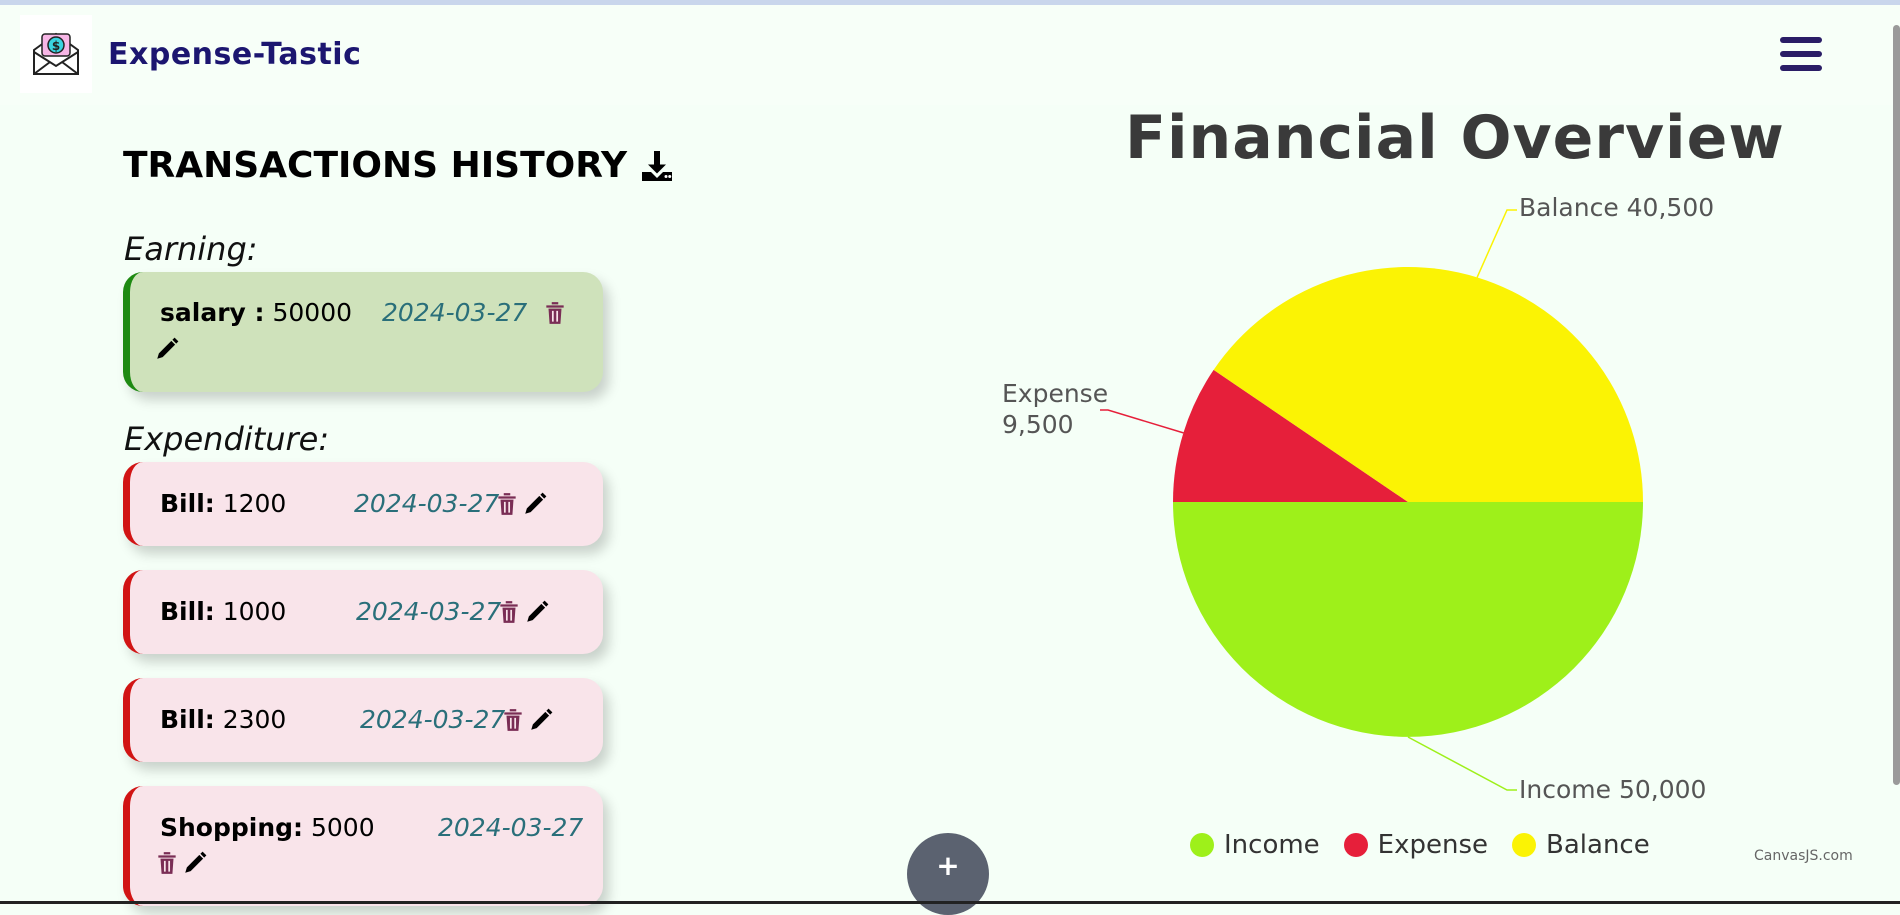  I want to click on envelope-money-icon: $, so click(56, 53).